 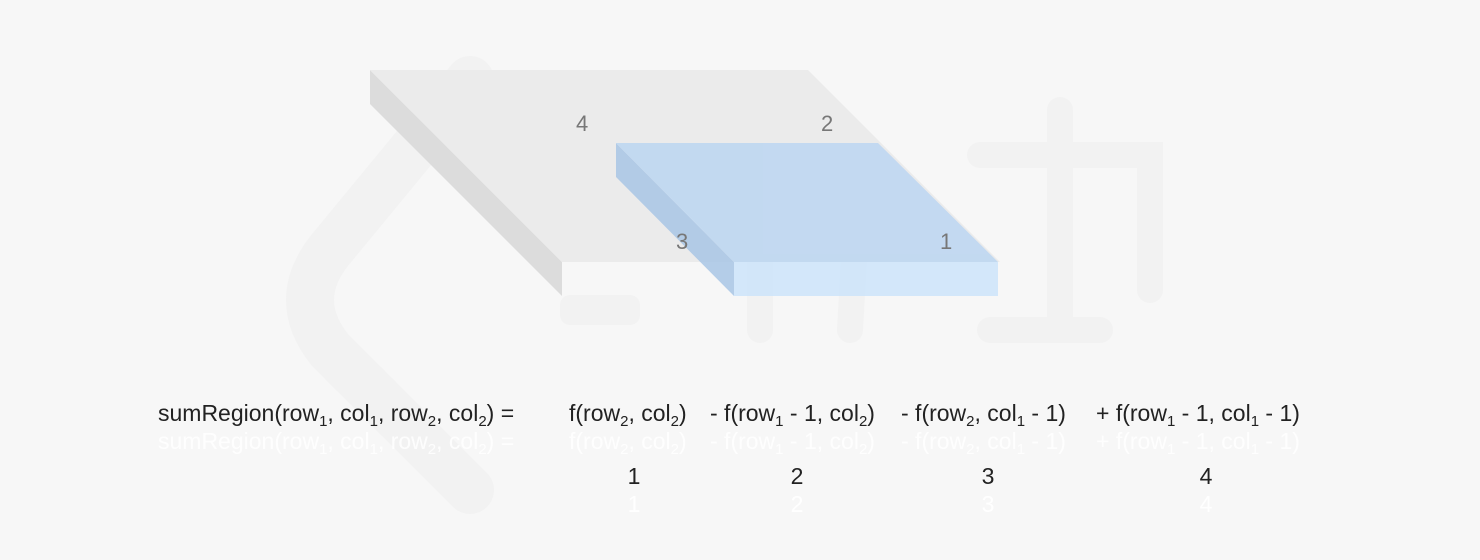 I want to click on query-region-slab, so click(x=807, y=219).